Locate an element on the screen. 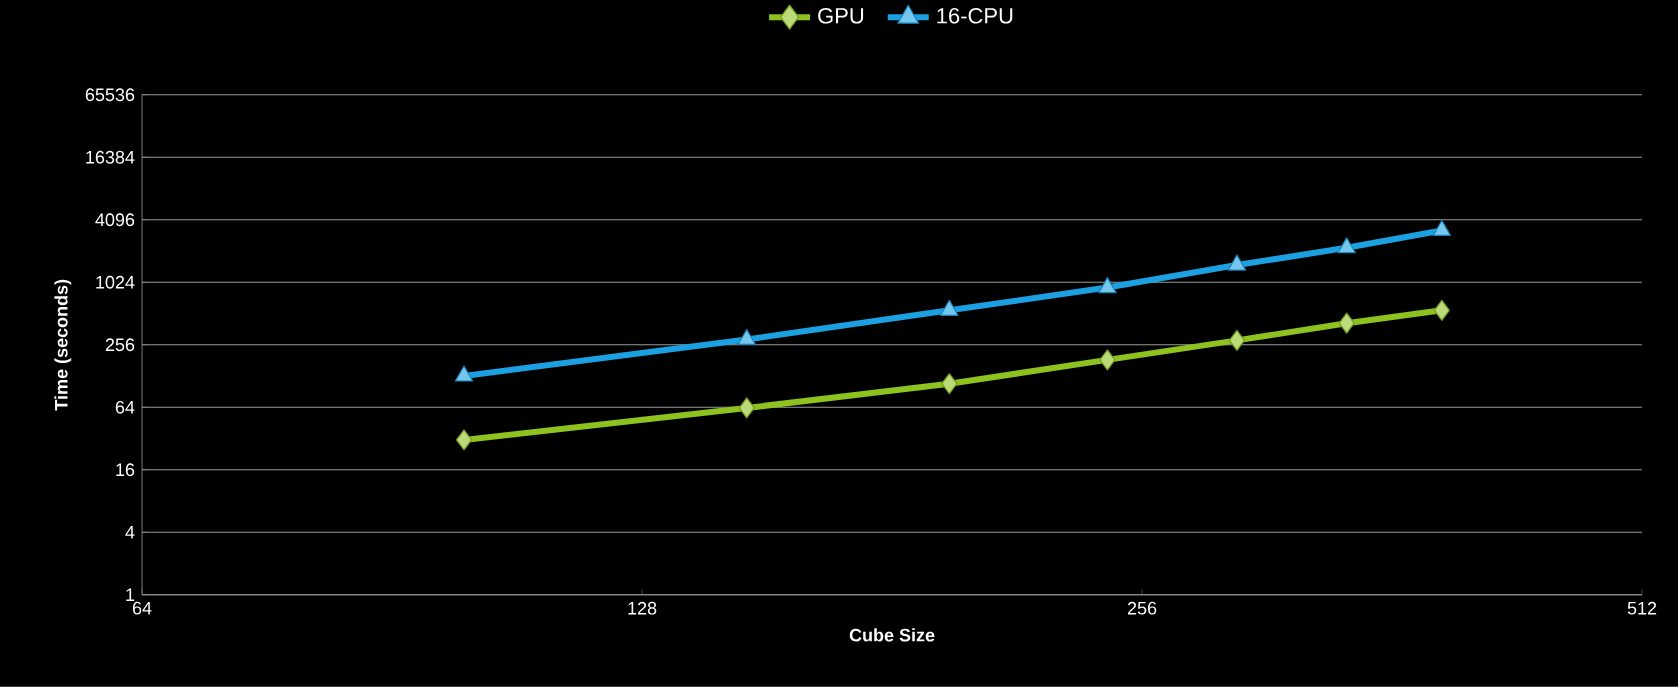 Image resolution: width=1678 pixels, height=687 pixels. y-tick-label: 1024 is located at coordinates (115, 282).